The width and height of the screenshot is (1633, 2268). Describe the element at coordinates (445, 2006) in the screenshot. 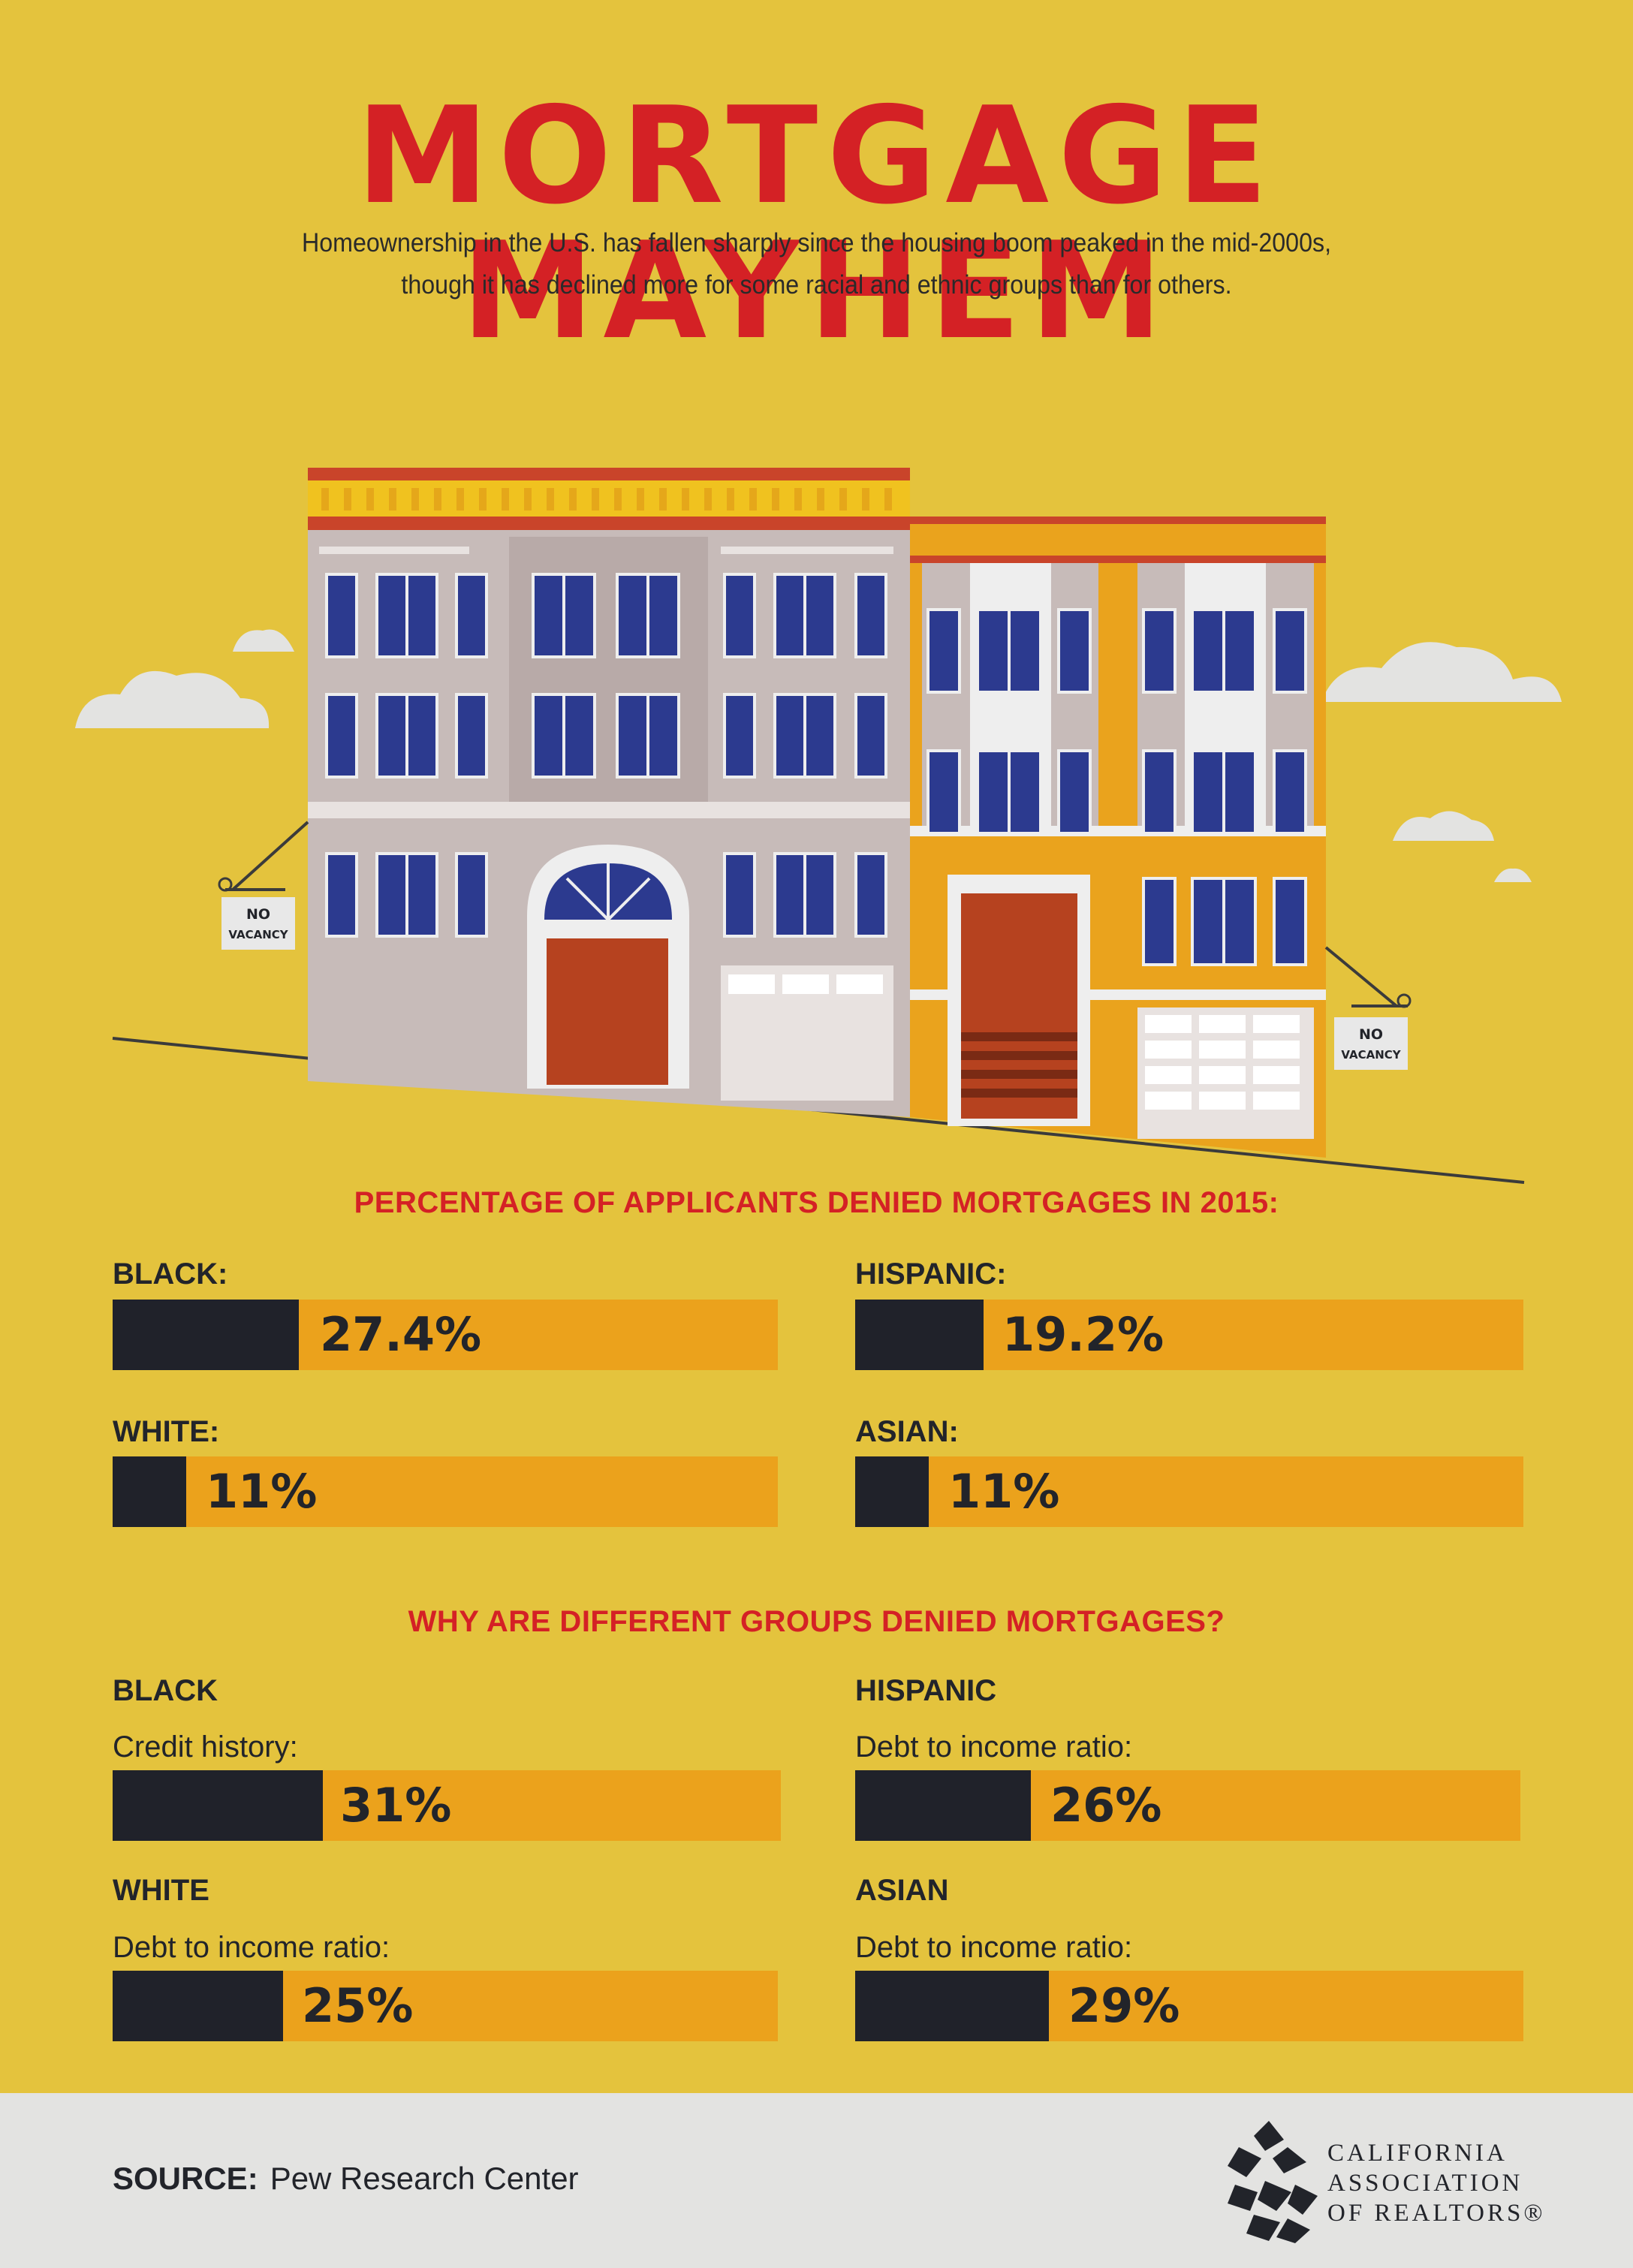

I see `reason-bar-white: 25%` at that location.